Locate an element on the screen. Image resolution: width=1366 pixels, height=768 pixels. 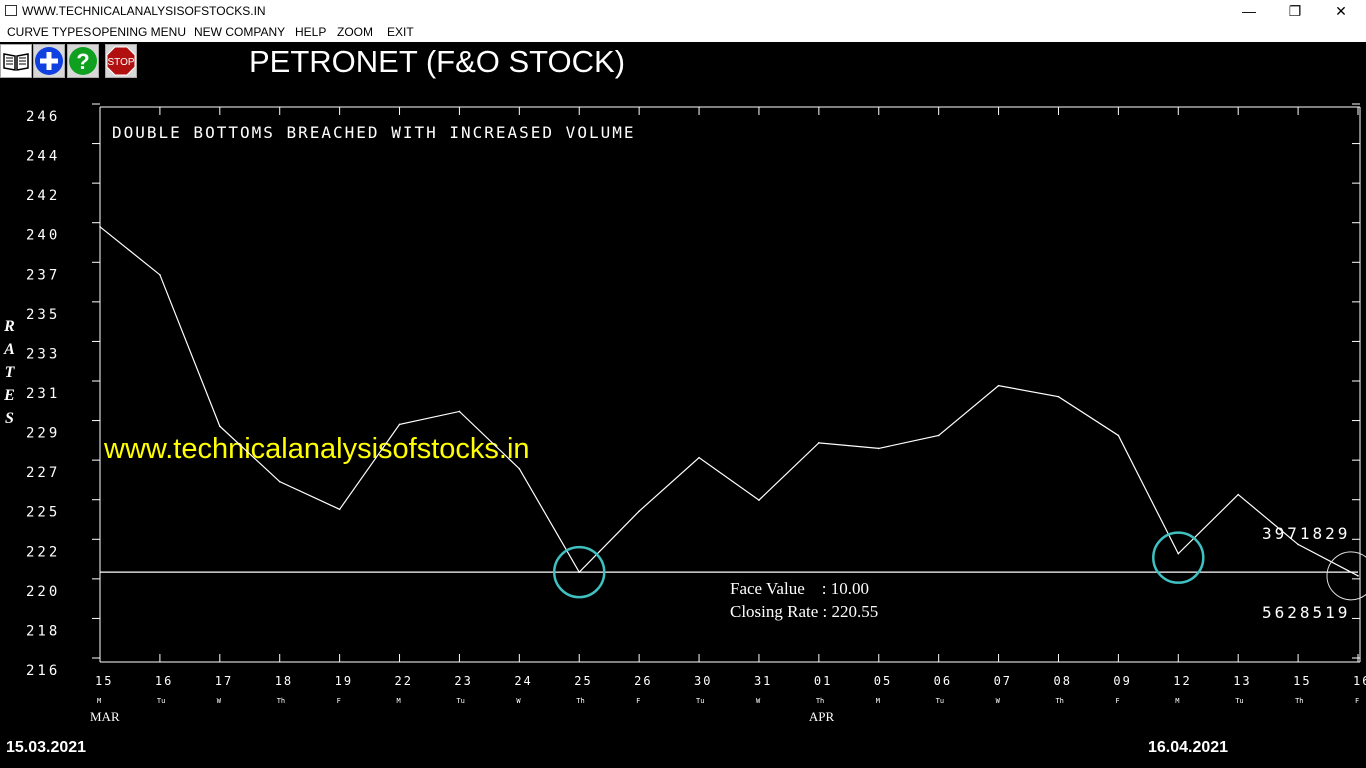
stop-button: STOP is located at coordinates (121, 61).